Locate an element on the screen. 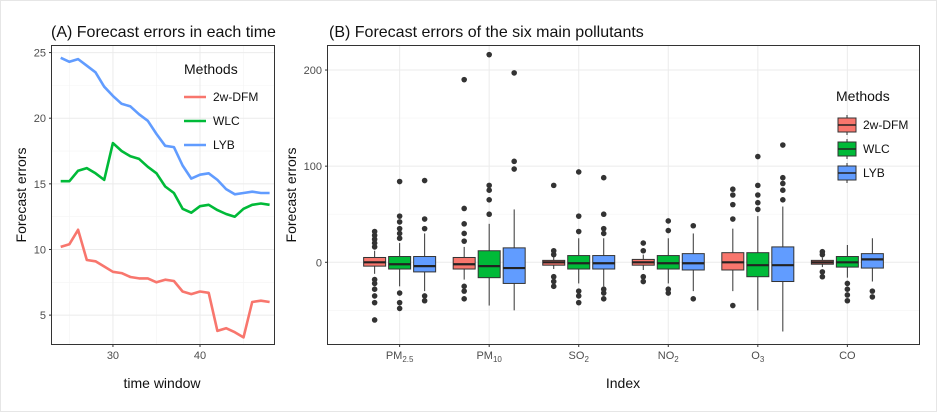 This screenshot has height=417, width=937. y-tick-label: 200 is located at coordinates (313, 71).